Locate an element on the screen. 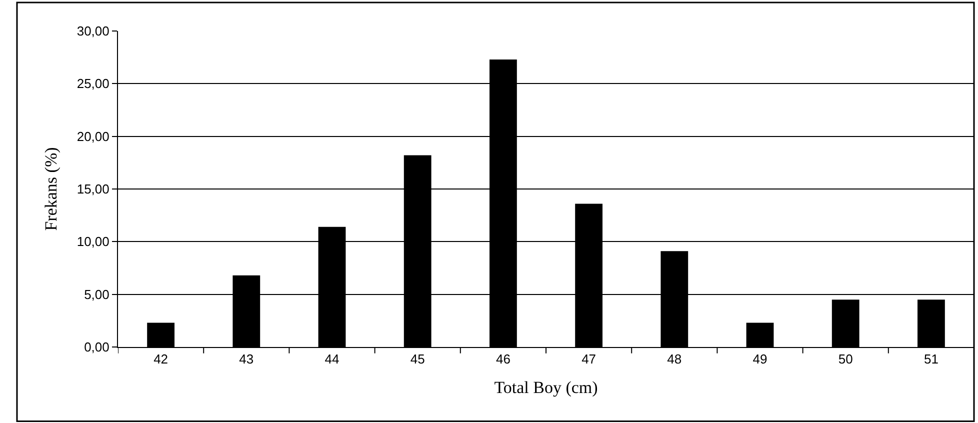 The image size is (978, 423). y-tick-label: 5,00 is located at coordinates (97, 294).